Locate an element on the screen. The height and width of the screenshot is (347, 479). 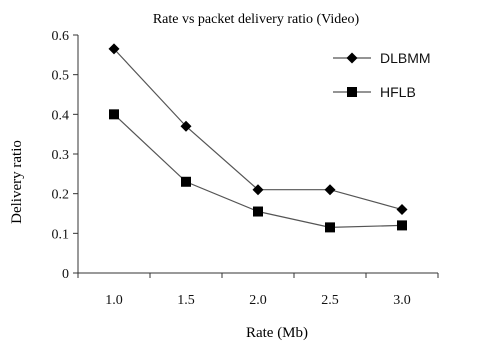
legend-marker-dlbmm is located at coordinates (352, 58).